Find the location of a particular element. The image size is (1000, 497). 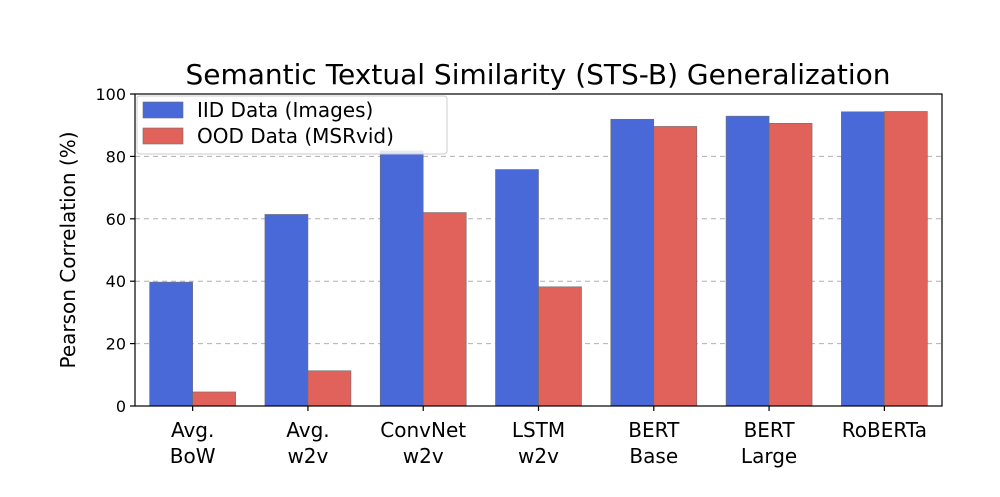

legend: IID Data (Images)OOD Data (MSRvid) is located at coordinates (292, 125).